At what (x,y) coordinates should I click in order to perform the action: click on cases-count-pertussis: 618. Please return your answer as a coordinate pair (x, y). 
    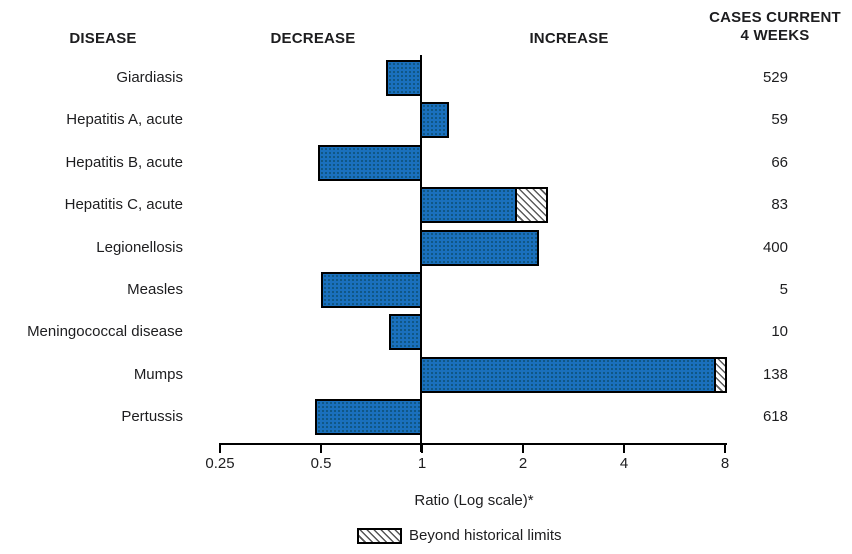
    Looking at the image, I should click on (775, 416).